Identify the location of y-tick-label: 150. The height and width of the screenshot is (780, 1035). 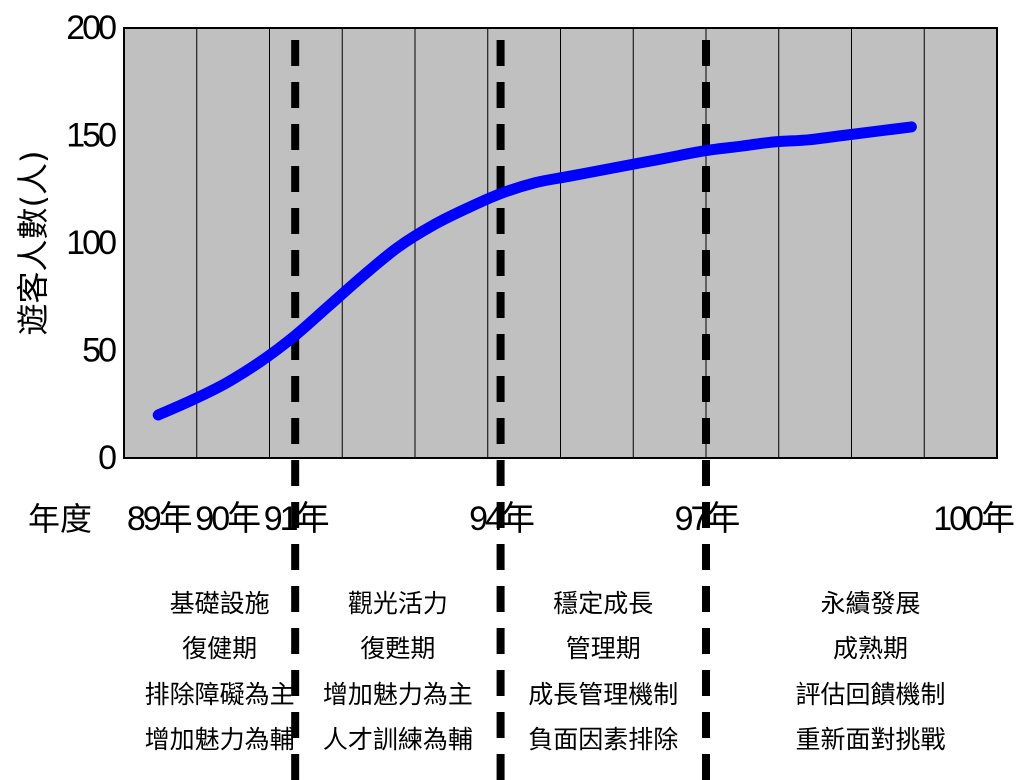
(91, 136).